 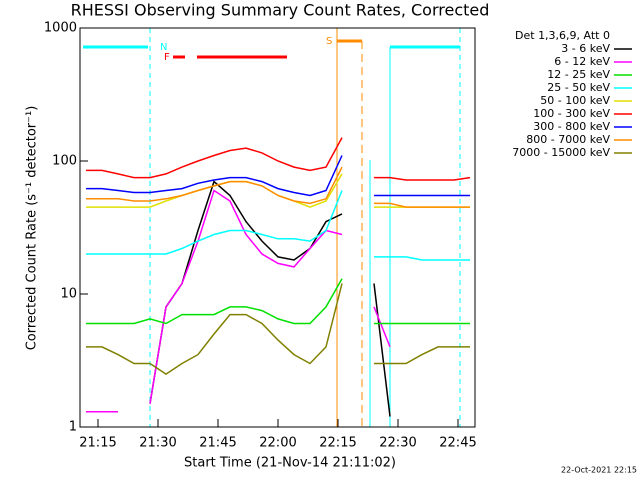 I want to click on y-axis-label: Corrected Count Rate (s⁻¹ detector⁻¹), so click(x=32, y=228).